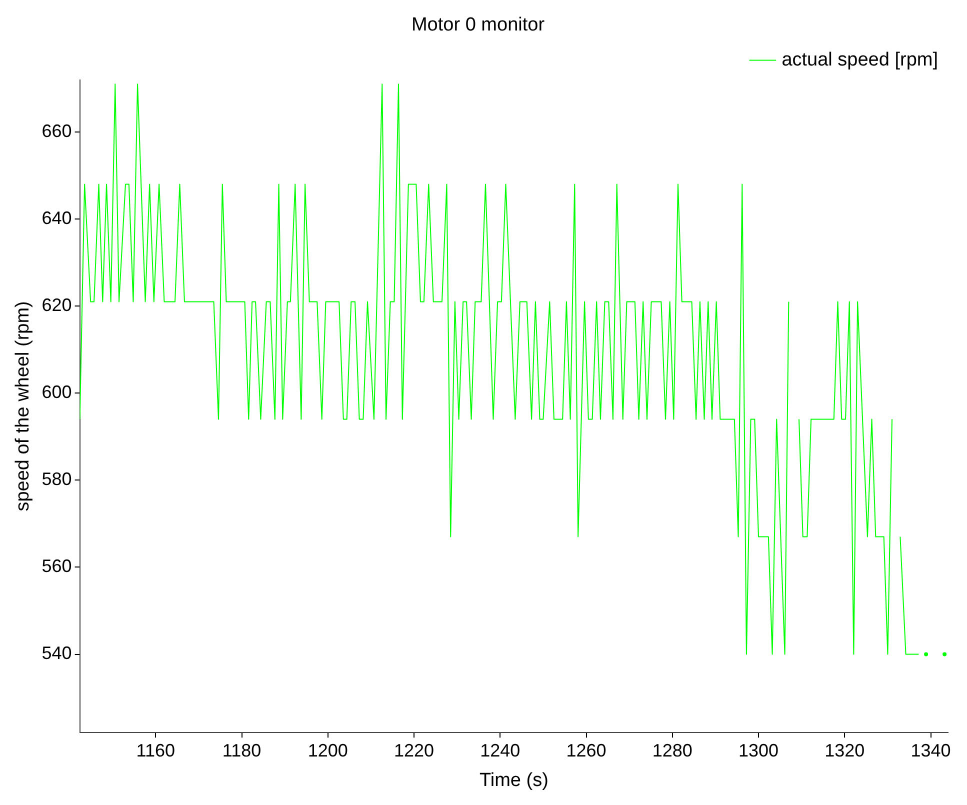 This screenshot has height=805, width=967. Describe the element at coordinates (23, 406) in the screenshot. I see `y-axis-title: speed of the wheel (rpm)` at that location.